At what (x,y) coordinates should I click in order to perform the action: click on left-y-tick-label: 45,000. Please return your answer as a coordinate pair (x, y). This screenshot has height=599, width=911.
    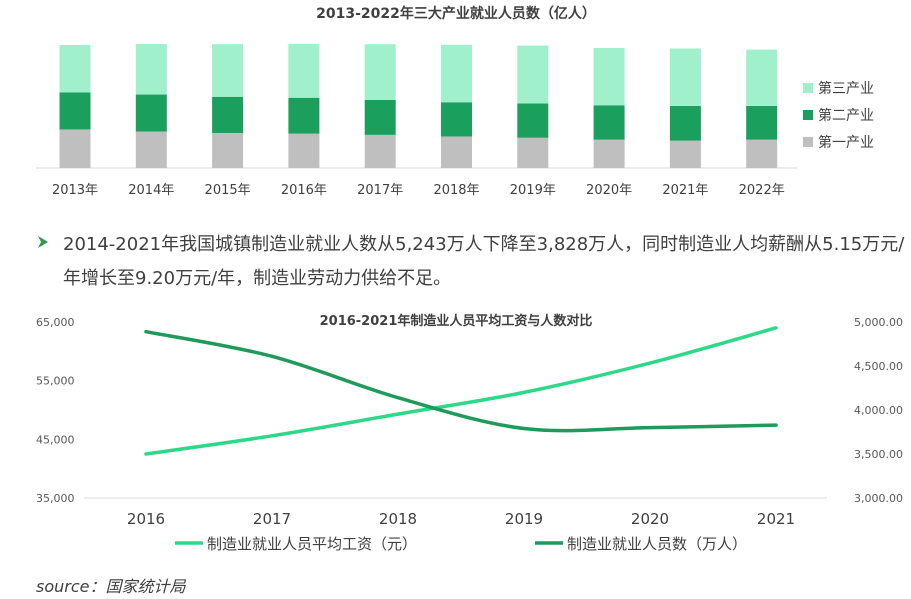
    Looking at the image, I should click on (55, 439).